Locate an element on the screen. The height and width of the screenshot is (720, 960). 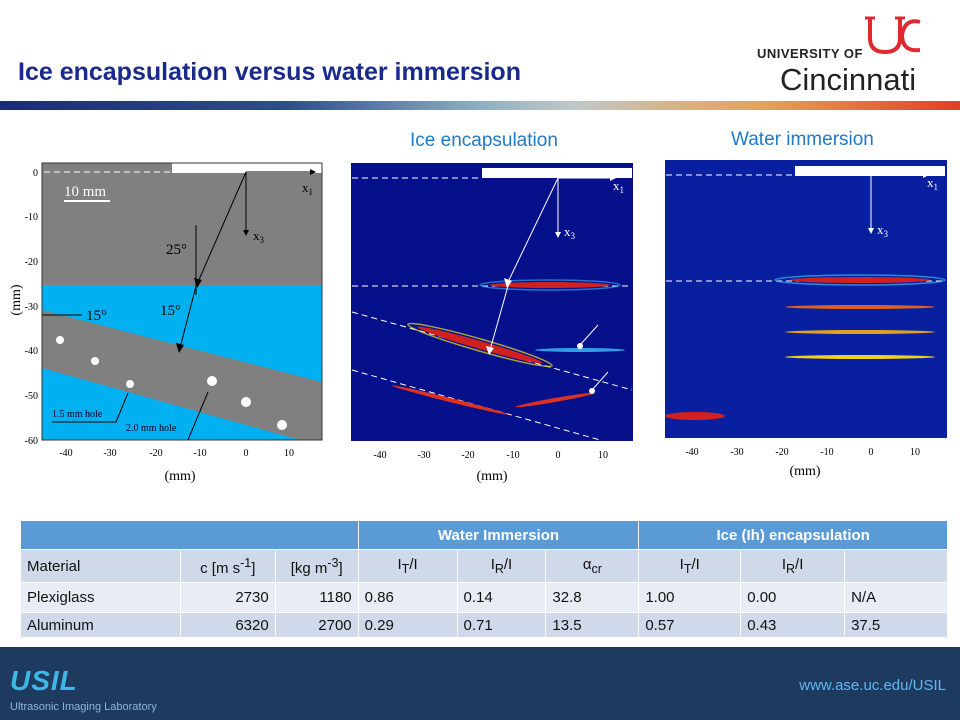
logo-top-text: UNIVERSITY OF is located at coordinates (810, 53).